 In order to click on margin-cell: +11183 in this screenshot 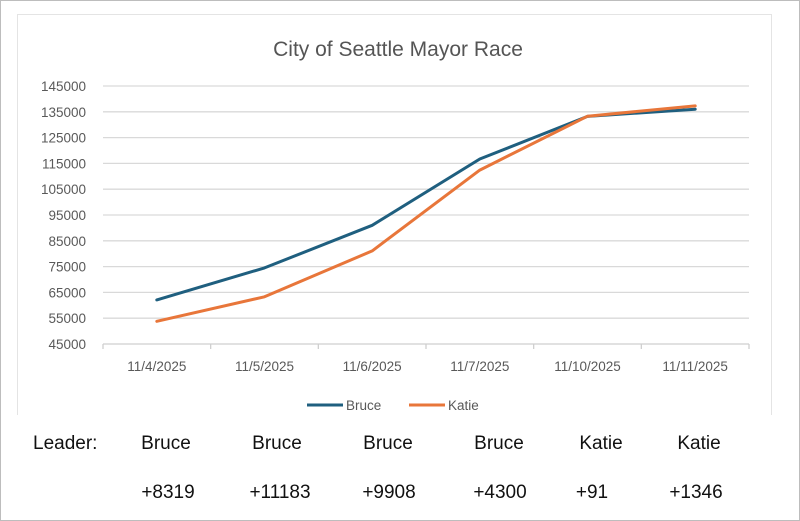, I will do `click(280, 492)`.